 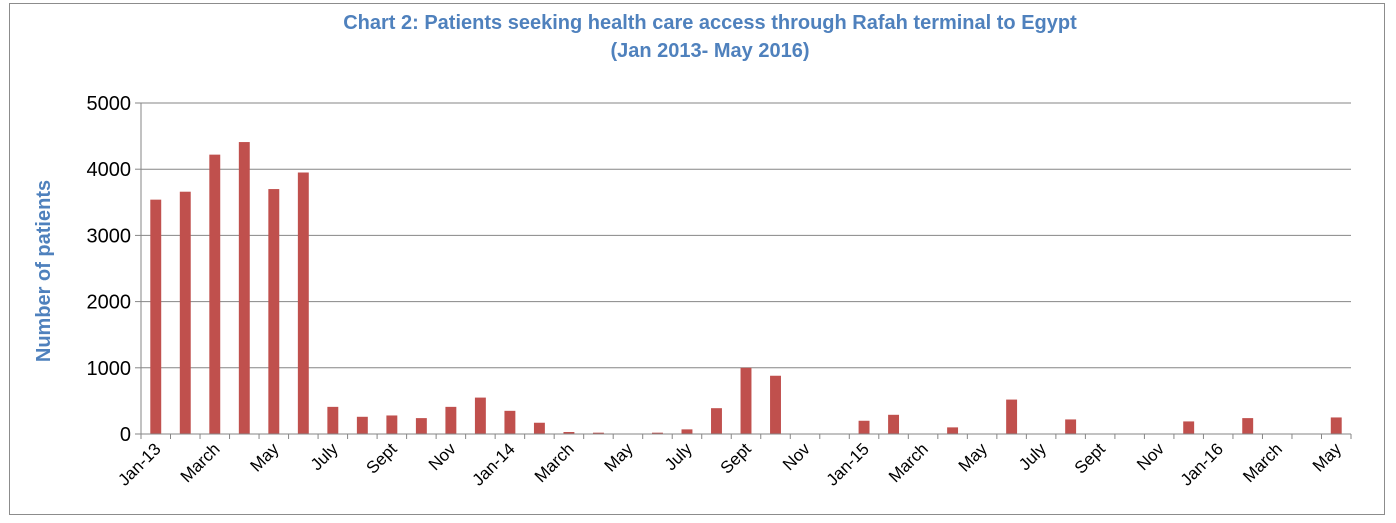 What do you see at coordinates (1189, 427) in the screenshot?
I see `bar: Dec-15: 190` at bounding box center [1189, 427].